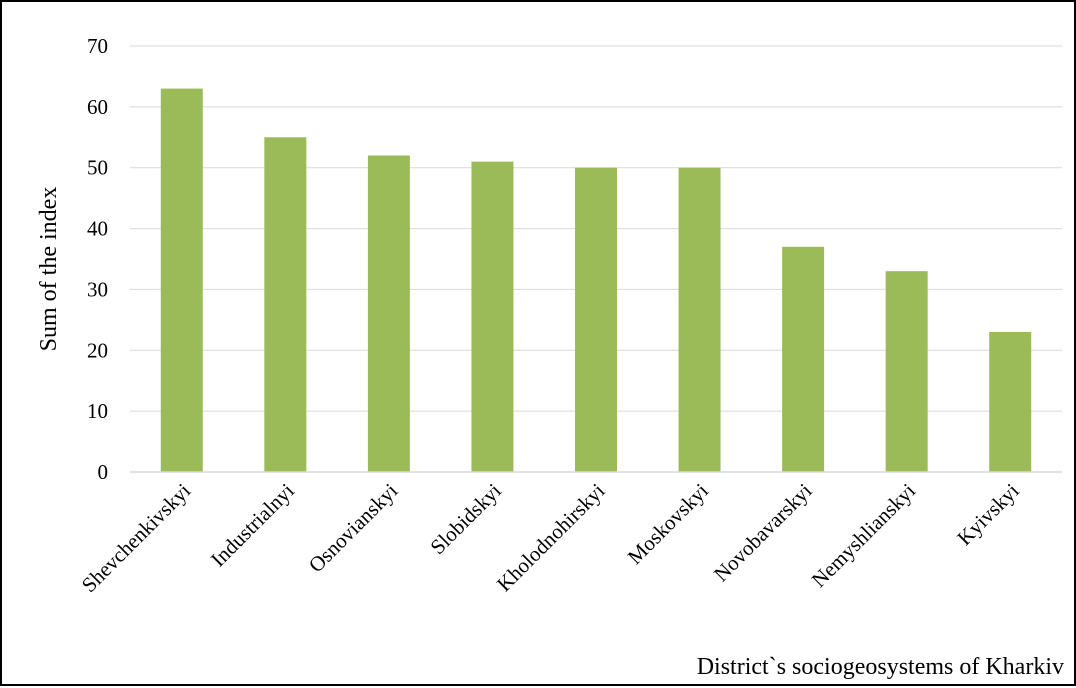  What do you see at coordinates (97, 289) in the screenshot?
I see `y-tick-label: 30` at bounding box center [97, 289].